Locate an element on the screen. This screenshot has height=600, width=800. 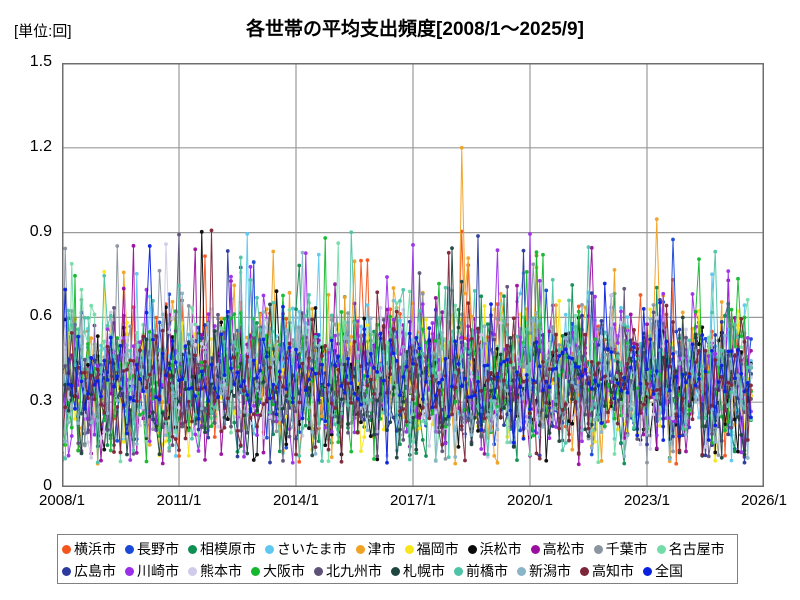
legend-item: 北九州市 is located at coordinates (348, 571).